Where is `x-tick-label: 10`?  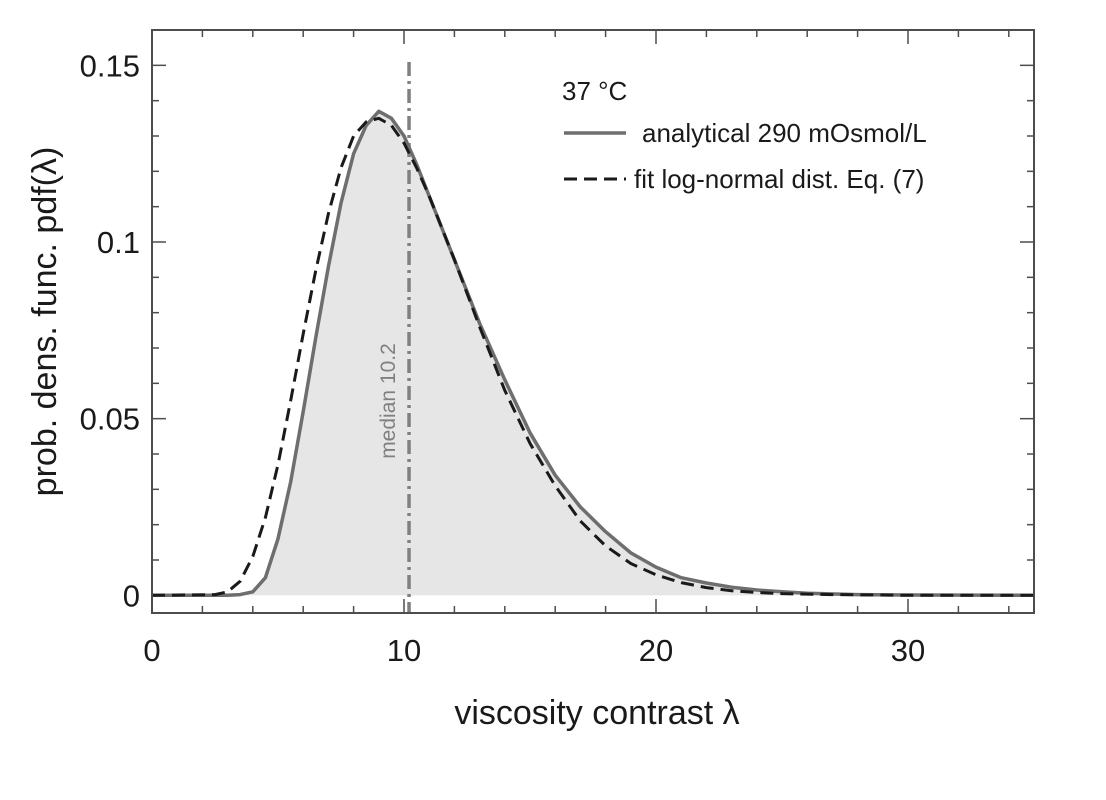 x-tick-label: 10 is located at coordinates (404, 650).